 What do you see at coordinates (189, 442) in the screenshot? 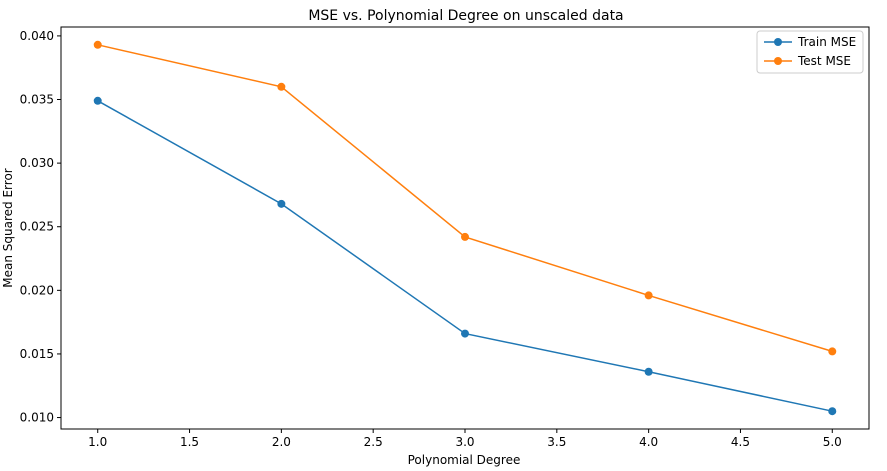
I see `x-tick-label: 1.5` at bounding box center [189, 442].